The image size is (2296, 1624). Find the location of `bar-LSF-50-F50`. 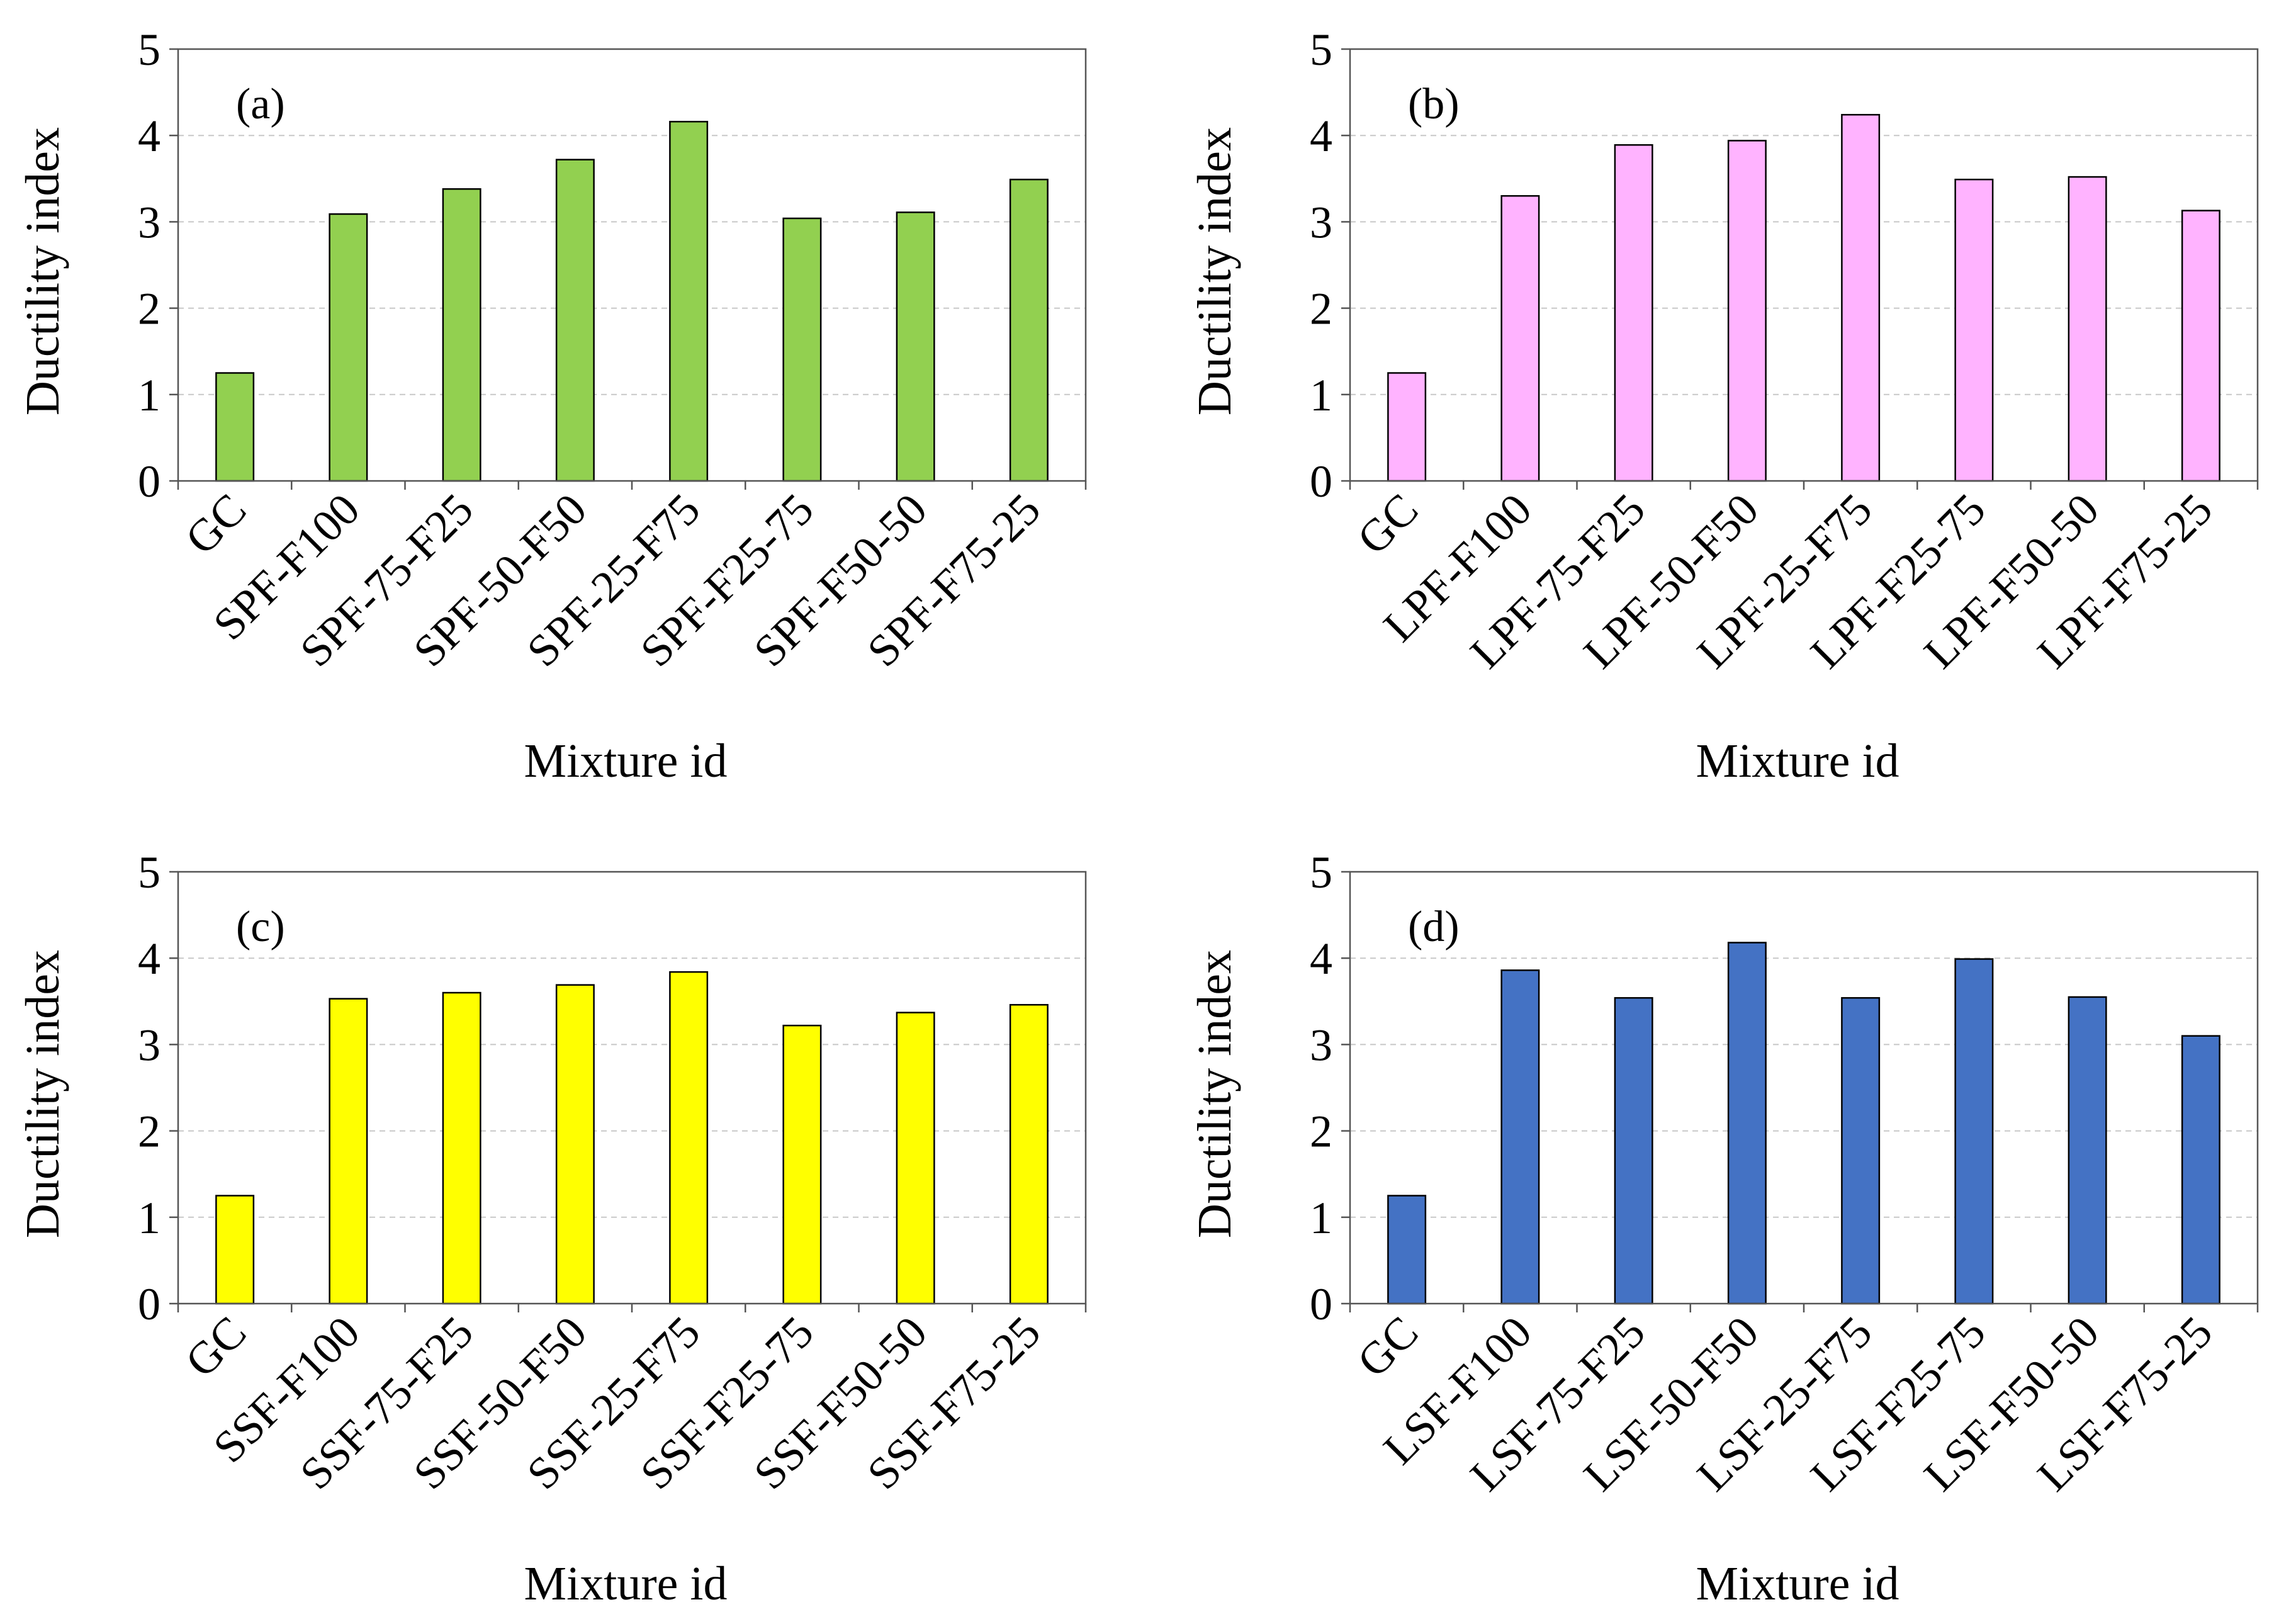

bar-LSF-50-F50 is located at coordinates (1747, 1123).